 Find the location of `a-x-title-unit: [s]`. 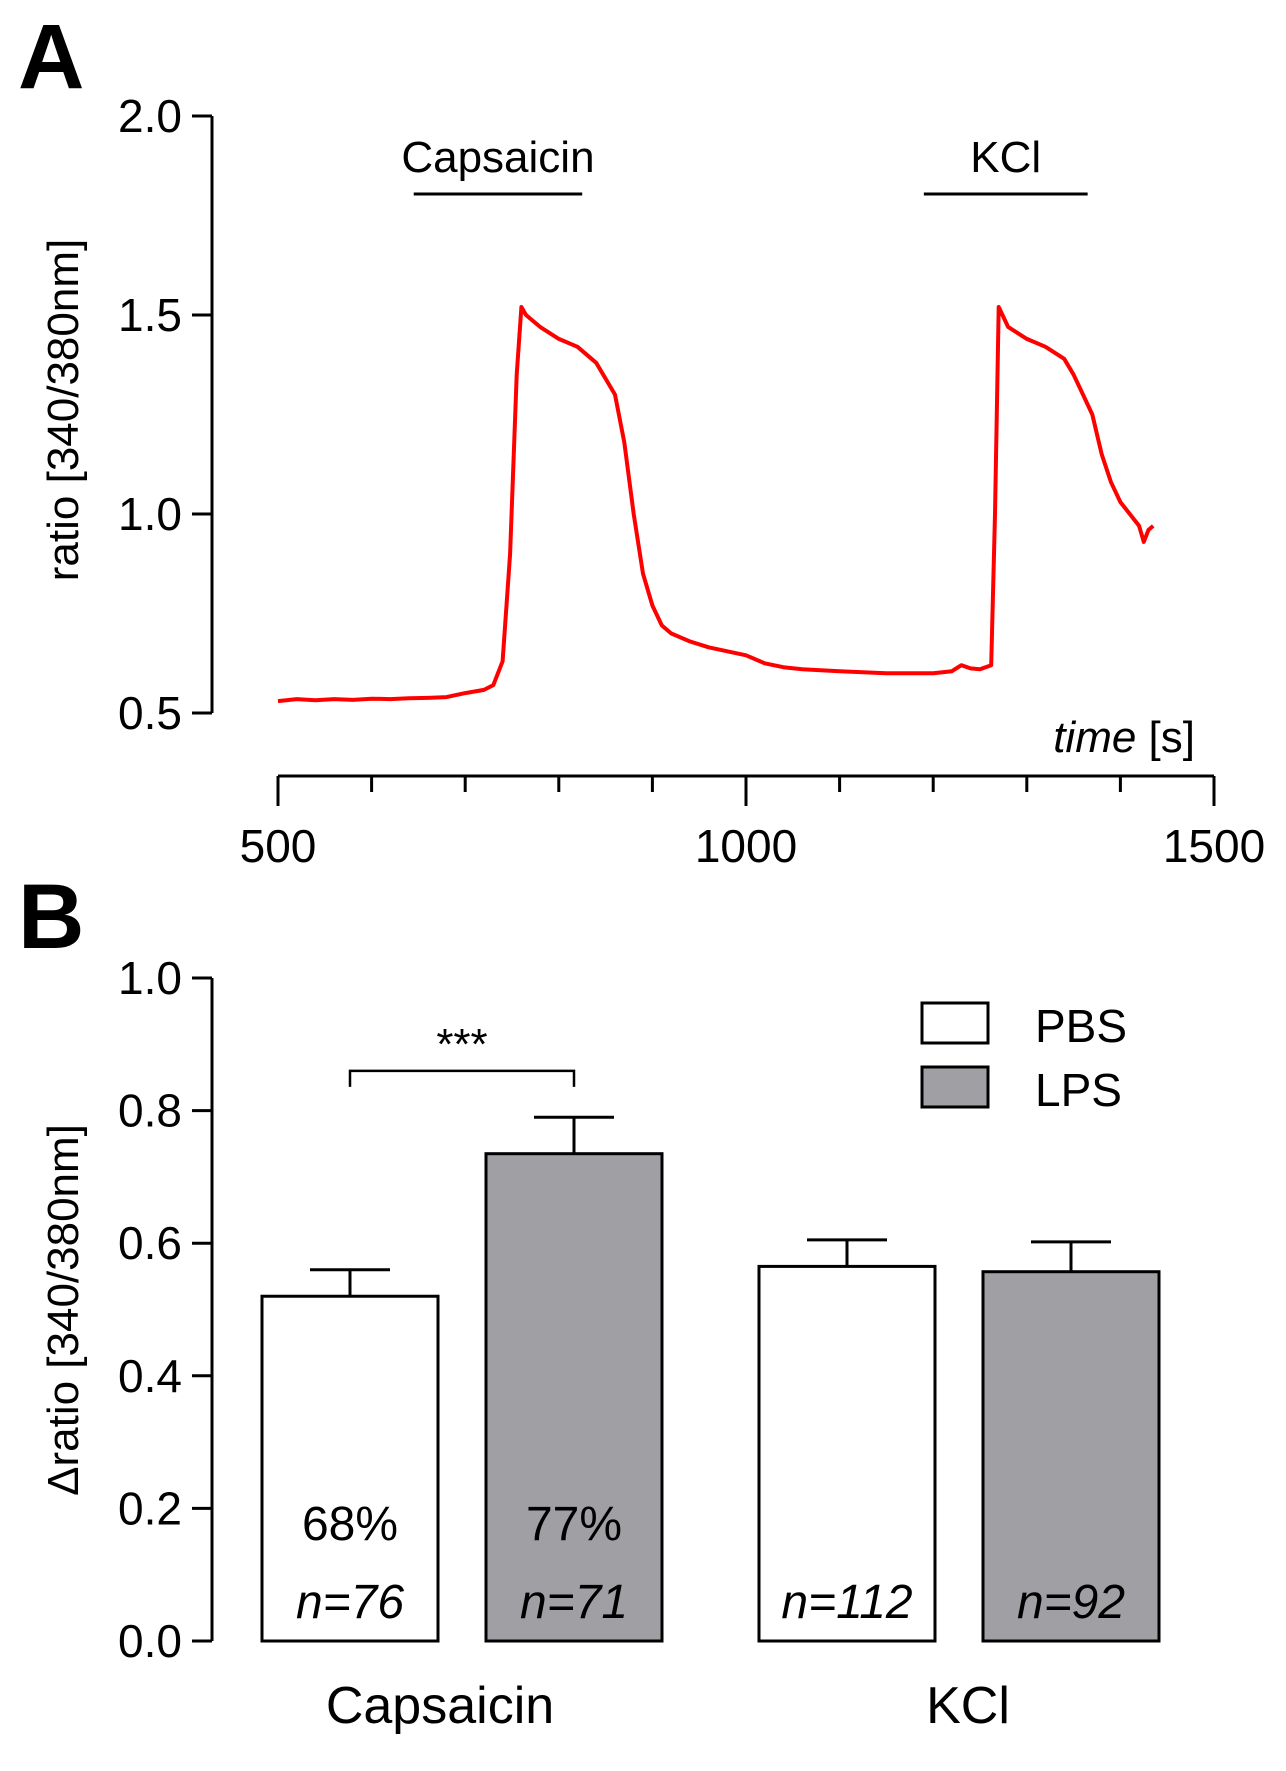

a-x-title-unit: [s] is located at coordinates (1172, 737).